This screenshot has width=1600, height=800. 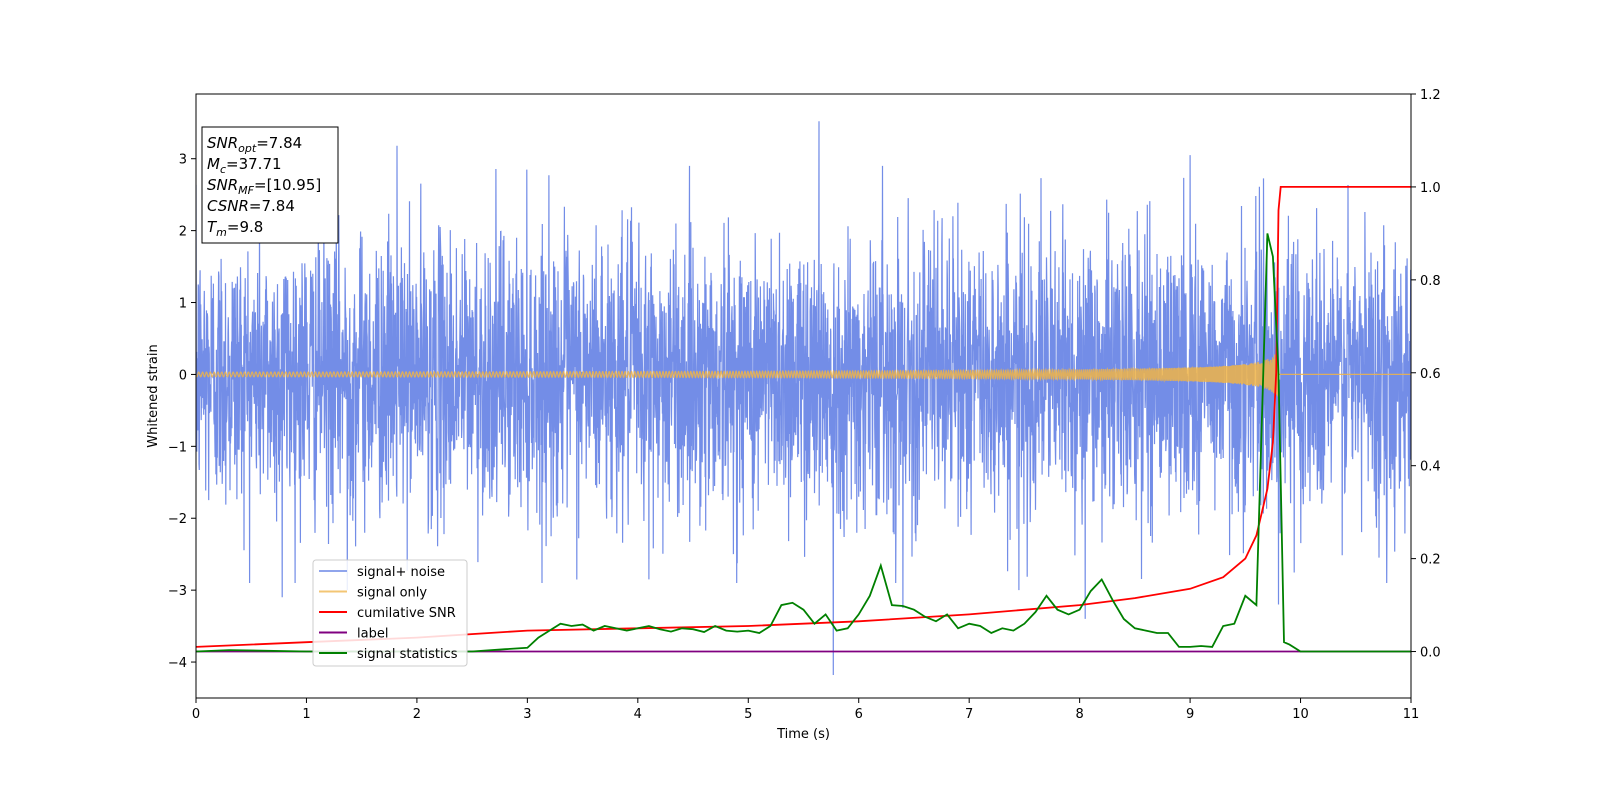 What do you see at coordinates (183, 375) in the screenshot?
I see `y-left-tick-label: 0` at bounding box center [183, 375].